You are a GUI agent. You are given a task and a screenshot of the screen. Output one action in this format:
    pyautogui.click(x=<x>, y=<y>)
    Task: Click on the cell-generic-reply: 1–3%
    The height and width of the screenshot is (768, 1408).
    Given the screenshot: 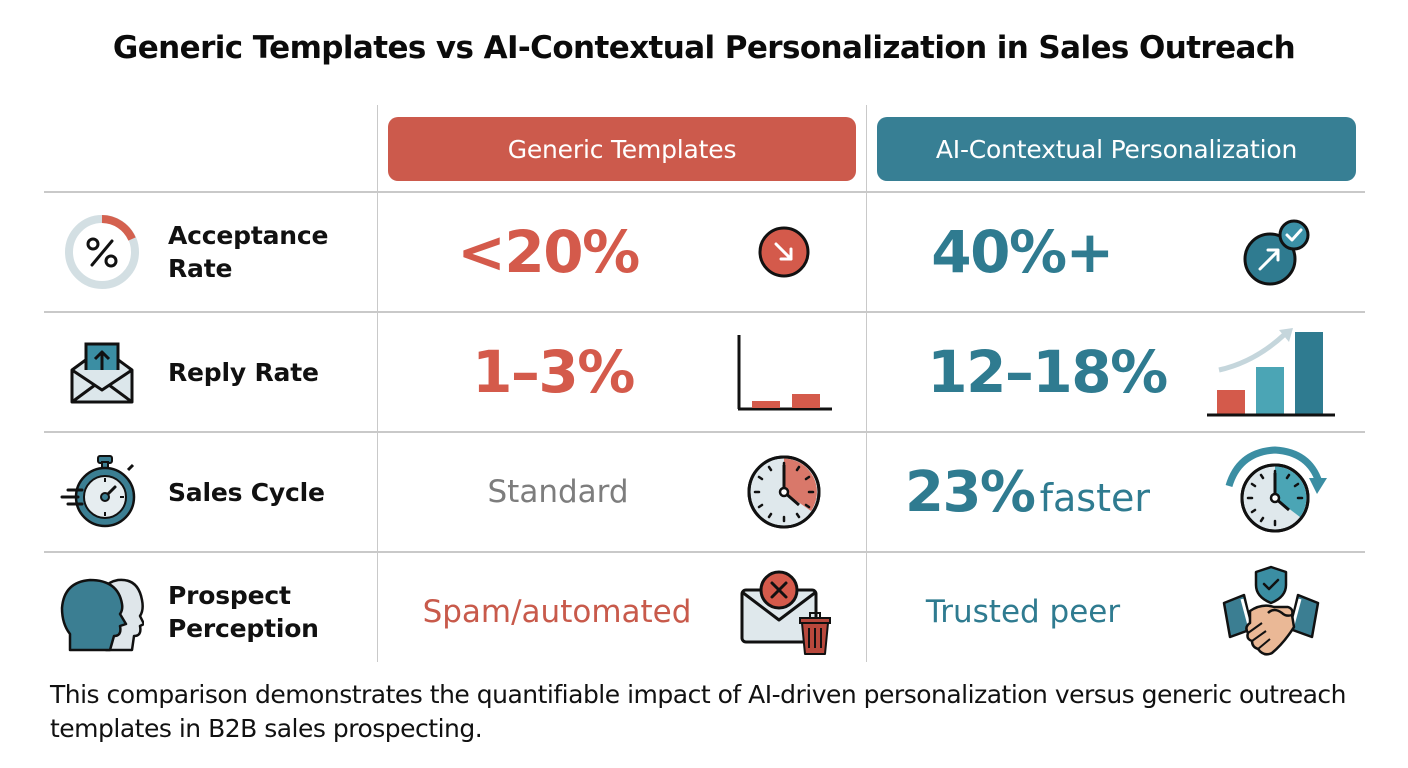 What is the action you would take?
    pyautogui.click(x=622, y=372)
    